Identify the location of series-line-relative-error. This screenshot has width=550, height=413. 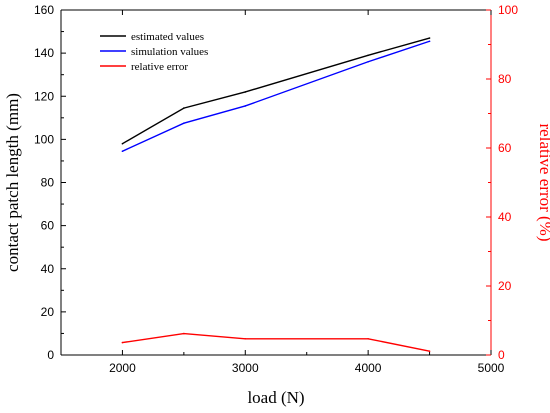
(276, 342).